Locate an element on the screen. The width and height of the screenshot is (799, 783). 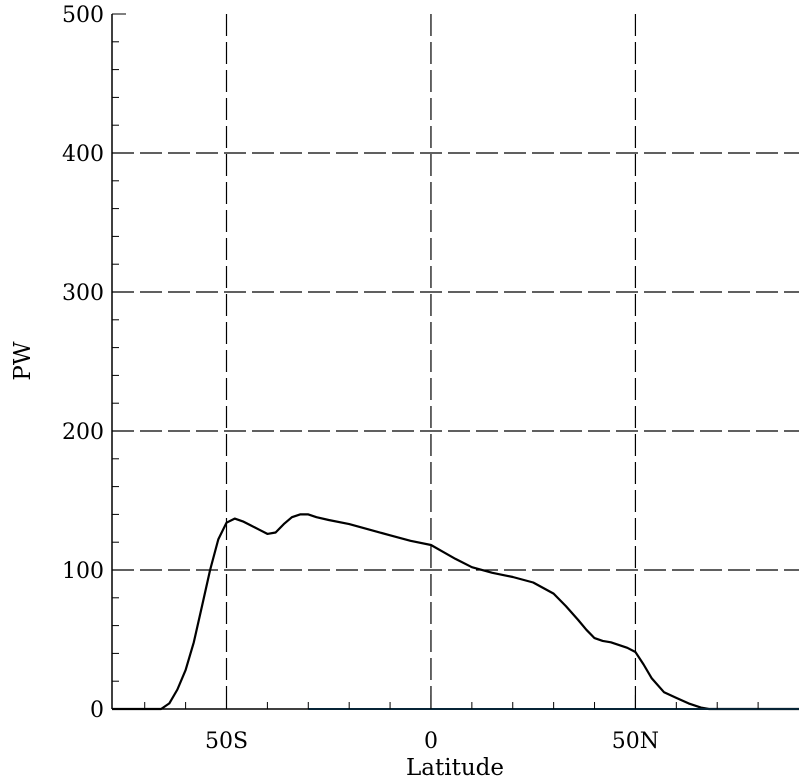
x-axis-label: Latitude is located at coordinates (455, 768).